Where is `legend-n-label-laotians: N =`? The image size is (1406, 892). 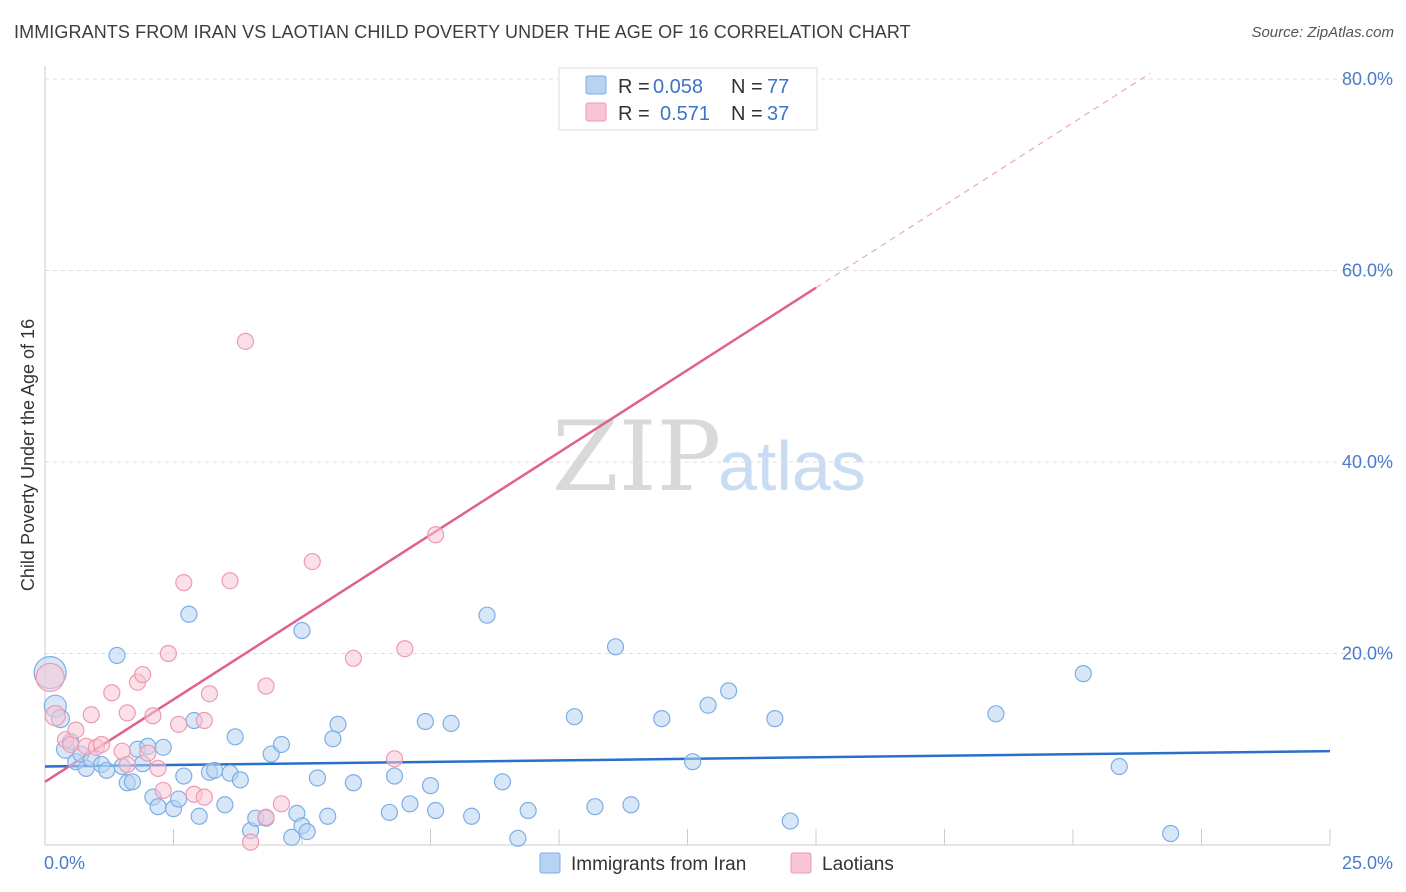 legend-n-label-laotians: N = is located at coordinates (747, 114).